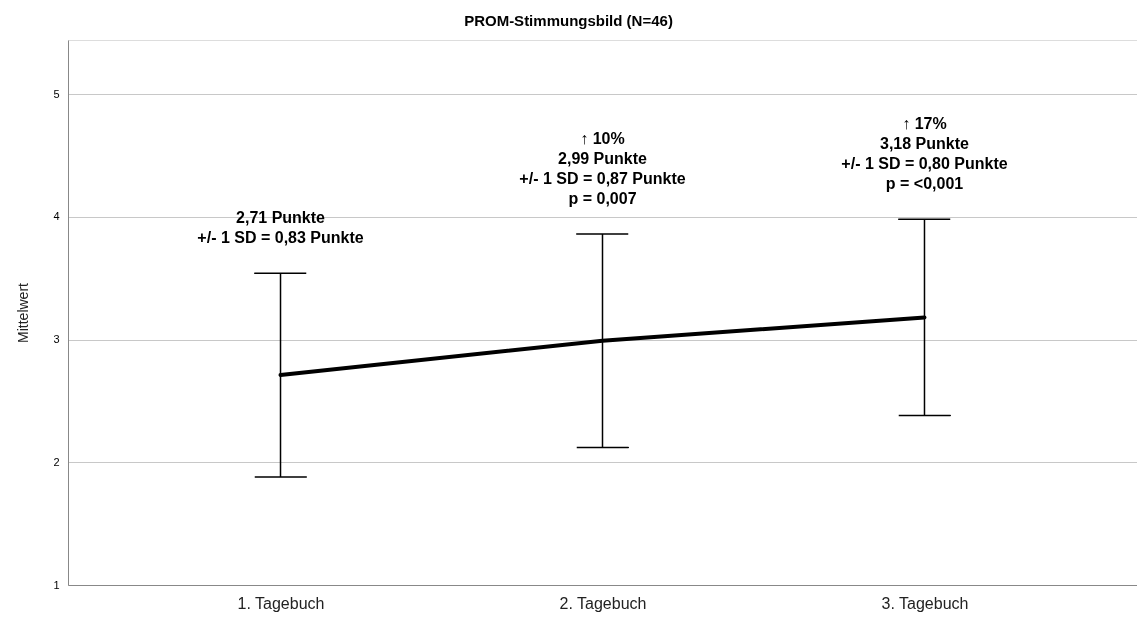 The image size is (1137, 618). Describe the element at coordinates (56, 461) in the screenshot. I see `y-tick-label: 2` at that location.